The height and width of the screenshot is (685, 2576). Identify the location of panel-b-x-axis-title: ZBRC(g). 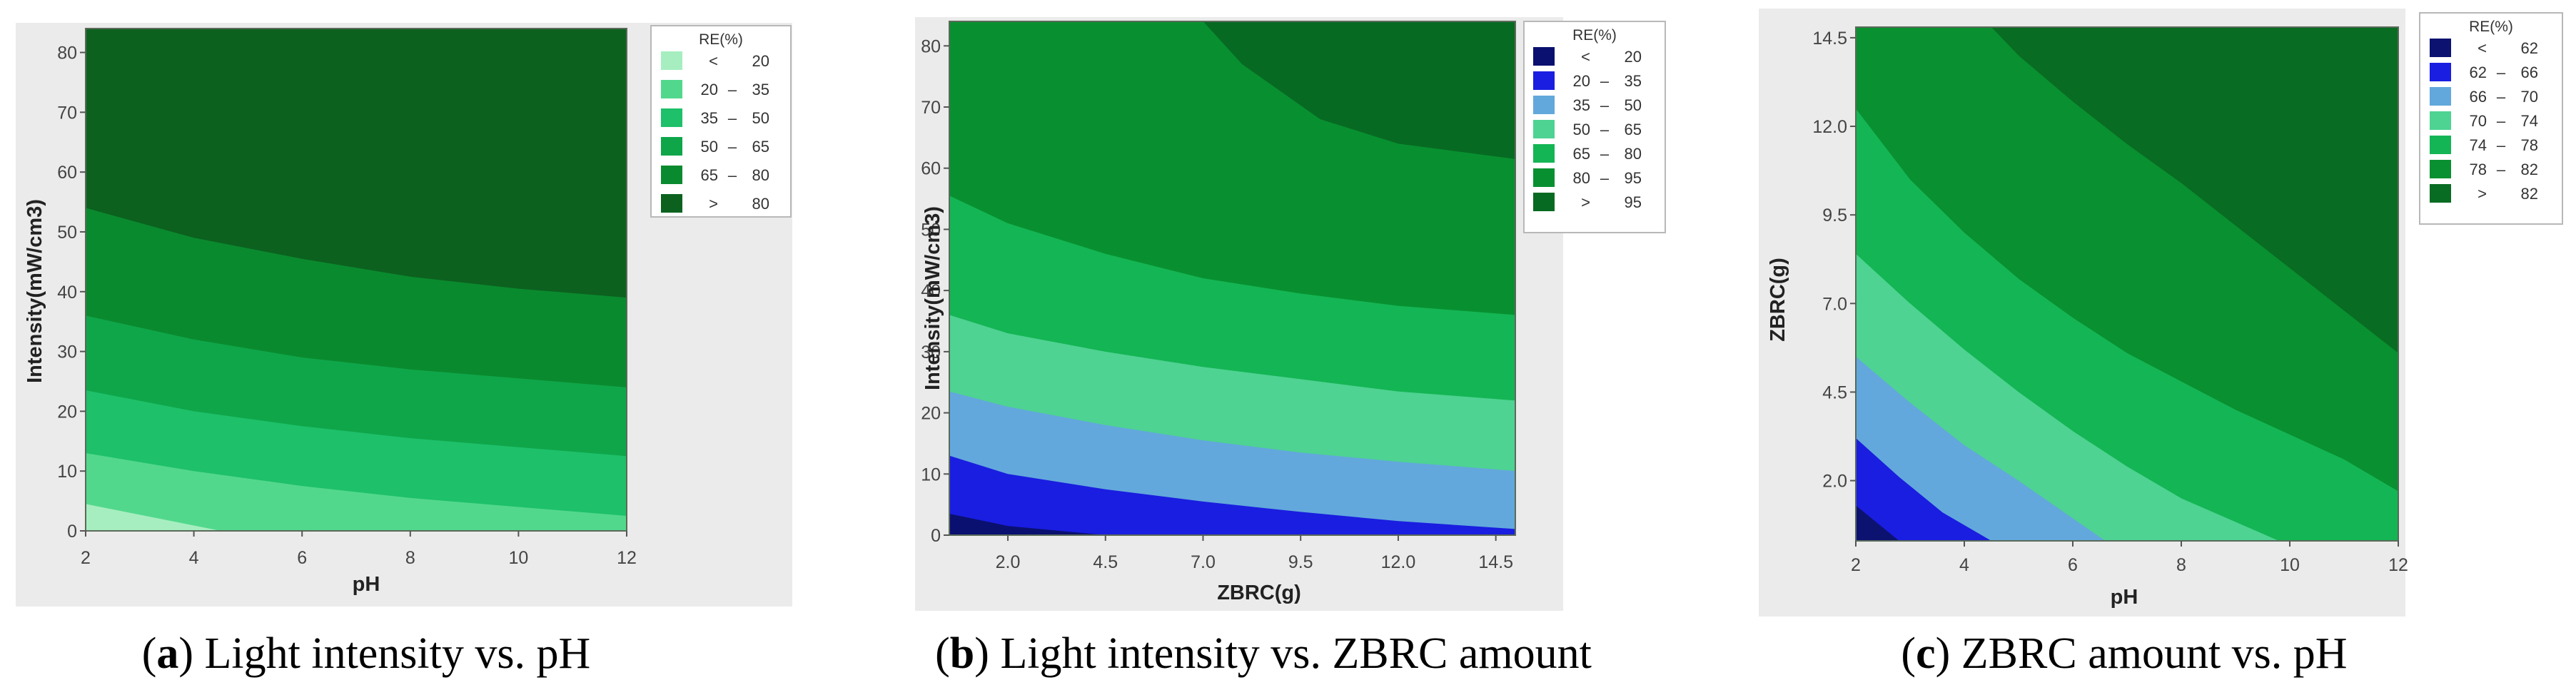
(1259, 593).